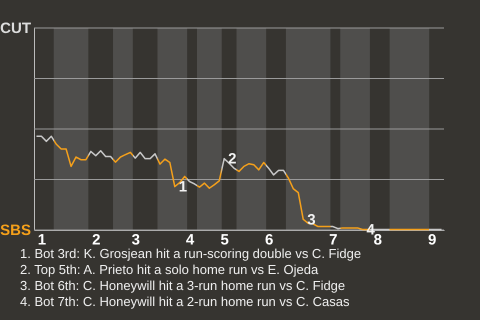  What do you see at coordinates (190, 240) in the screenshot?
I see `x-tick-label: 4` at bounding box center [190, 240].